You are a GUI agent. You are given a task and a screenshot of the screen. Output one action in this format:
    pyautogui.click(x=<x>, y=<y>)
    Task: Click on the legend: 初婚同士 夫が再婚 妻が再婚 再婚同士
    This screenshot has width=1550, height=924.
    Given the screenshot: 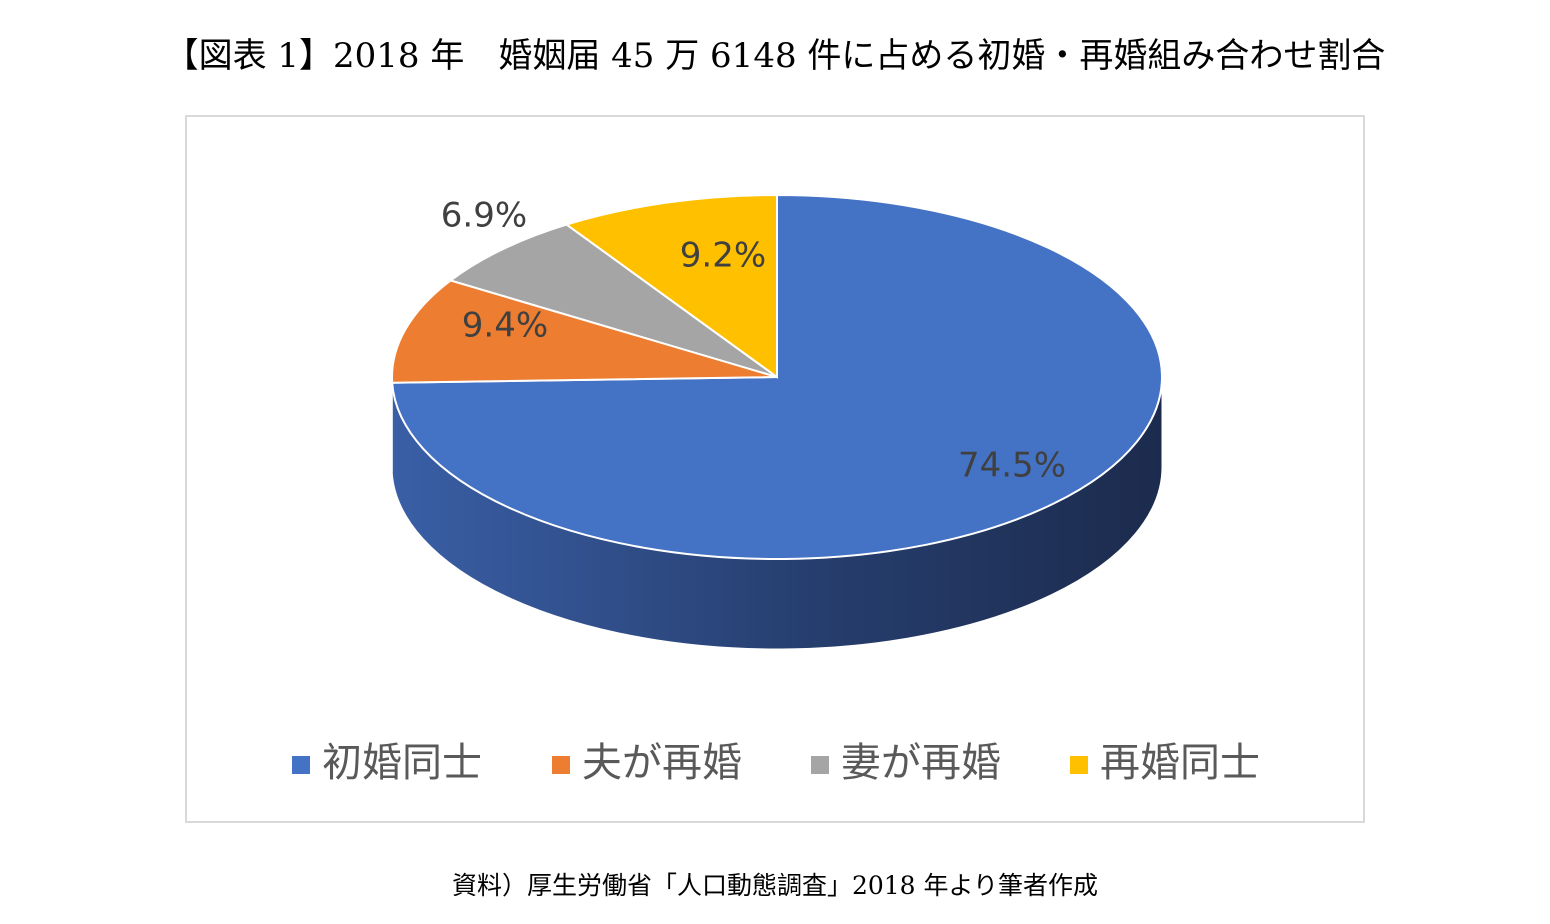 What is the action you would take?
    pyautogui.click(x=776, y=763)
    